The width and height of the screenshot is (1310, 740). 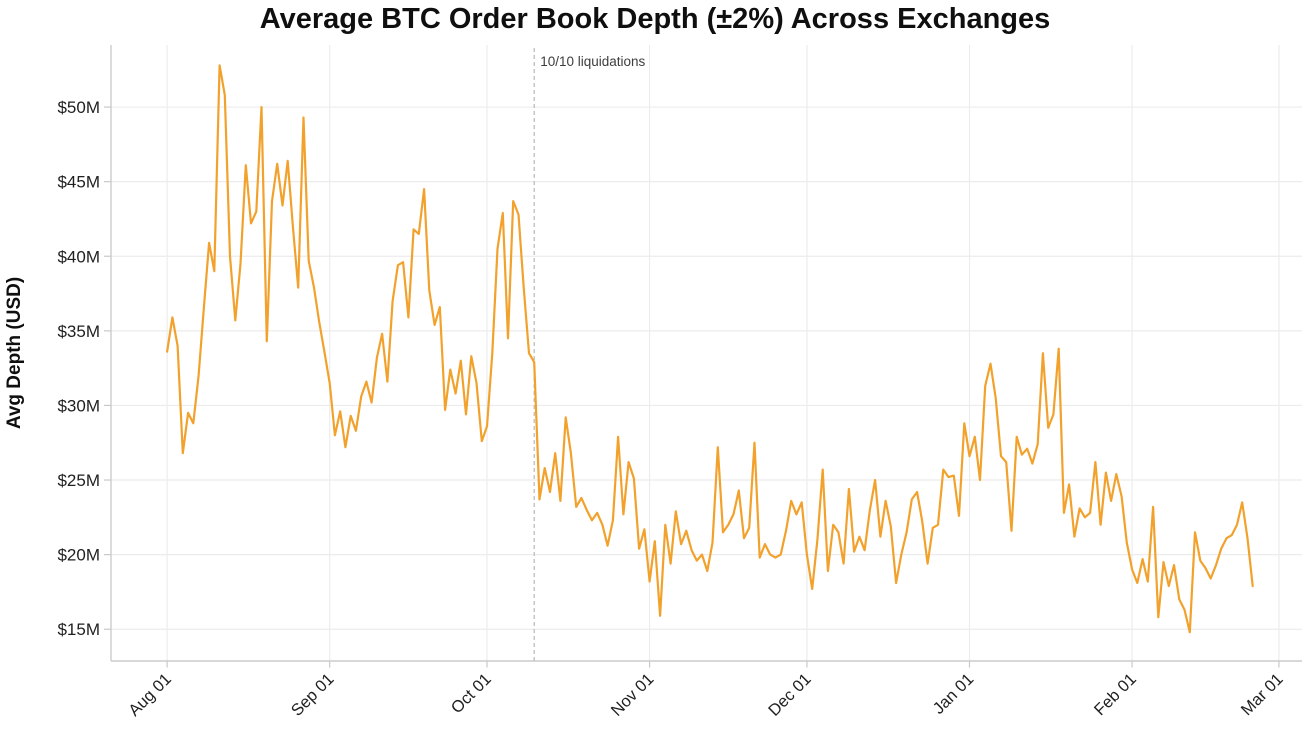 I want to click on y-tick-label: $25M, so click(x=78, y=480).